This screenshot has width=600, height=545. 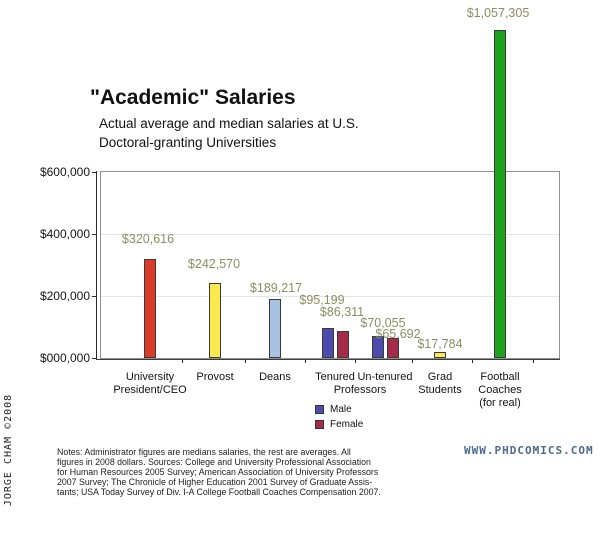 I want to click on y-axis-tick-label: $400,000, so click(x=64, y=234).